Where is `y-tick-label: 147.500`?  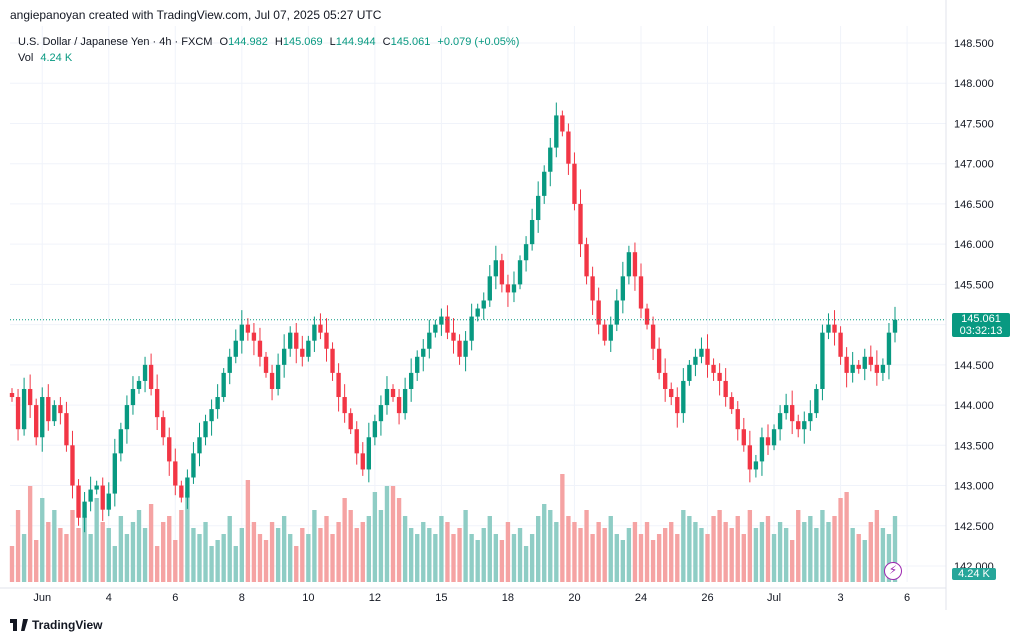 y-tick-label: 147.500 is located at coordinates (974, 124).